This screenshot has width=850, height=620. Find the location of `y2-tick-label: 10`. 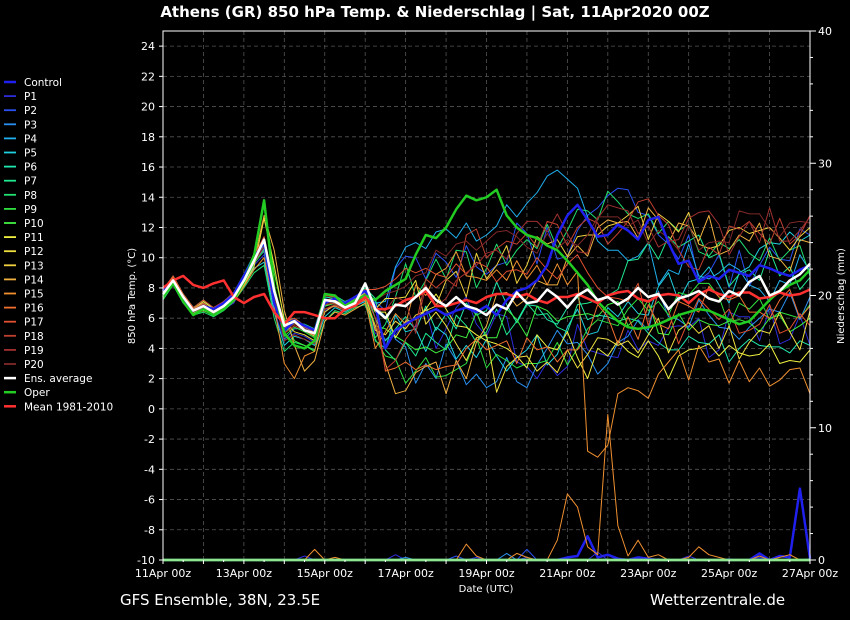

y2-tick-label: 10 is located at coordinates (825, 428).